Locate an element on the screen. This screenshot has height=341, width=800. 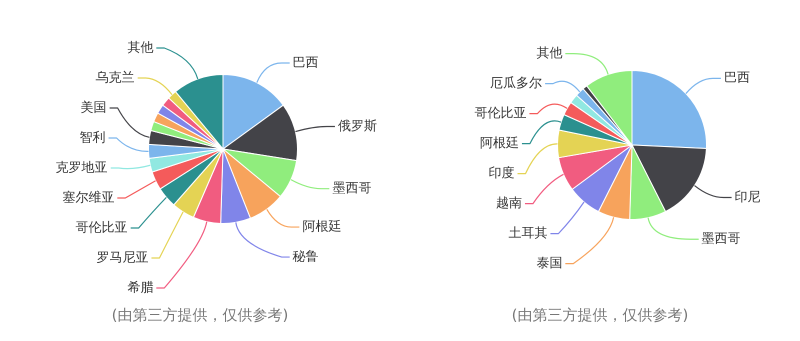
slice-label: 乌克兰 is located at coordinates (115, 78).